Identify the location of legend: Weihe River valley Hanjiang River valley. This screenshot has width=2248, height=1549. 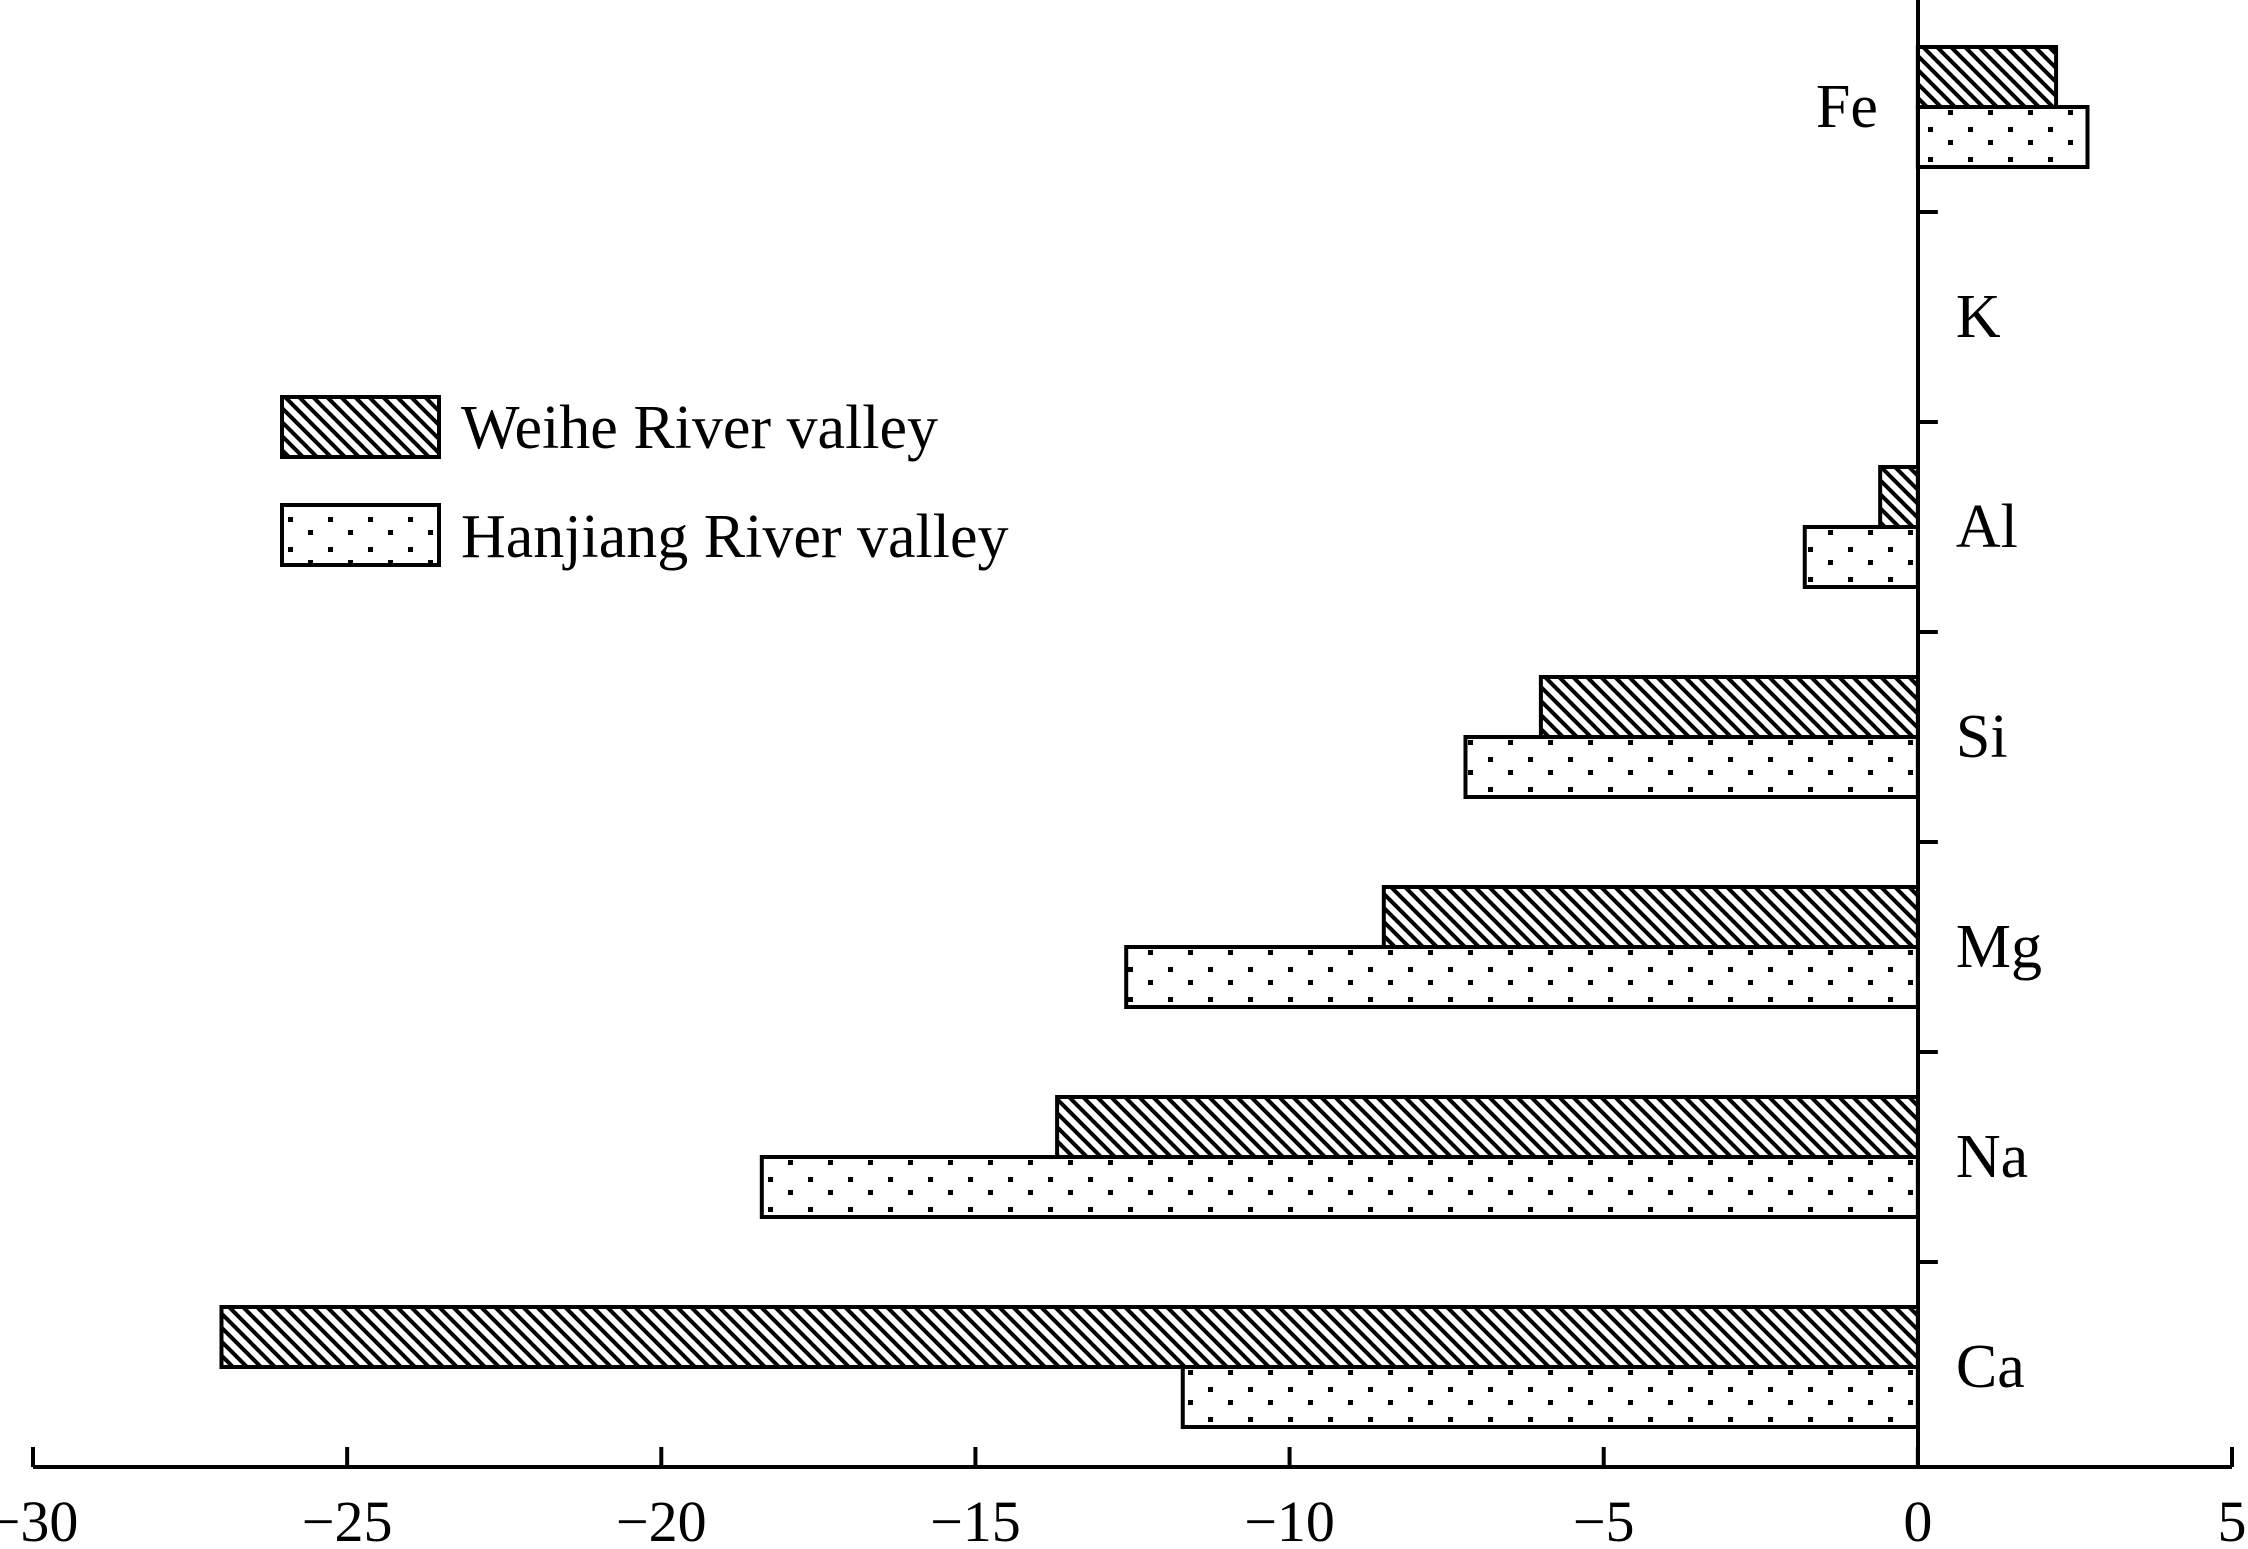
(644, 482).